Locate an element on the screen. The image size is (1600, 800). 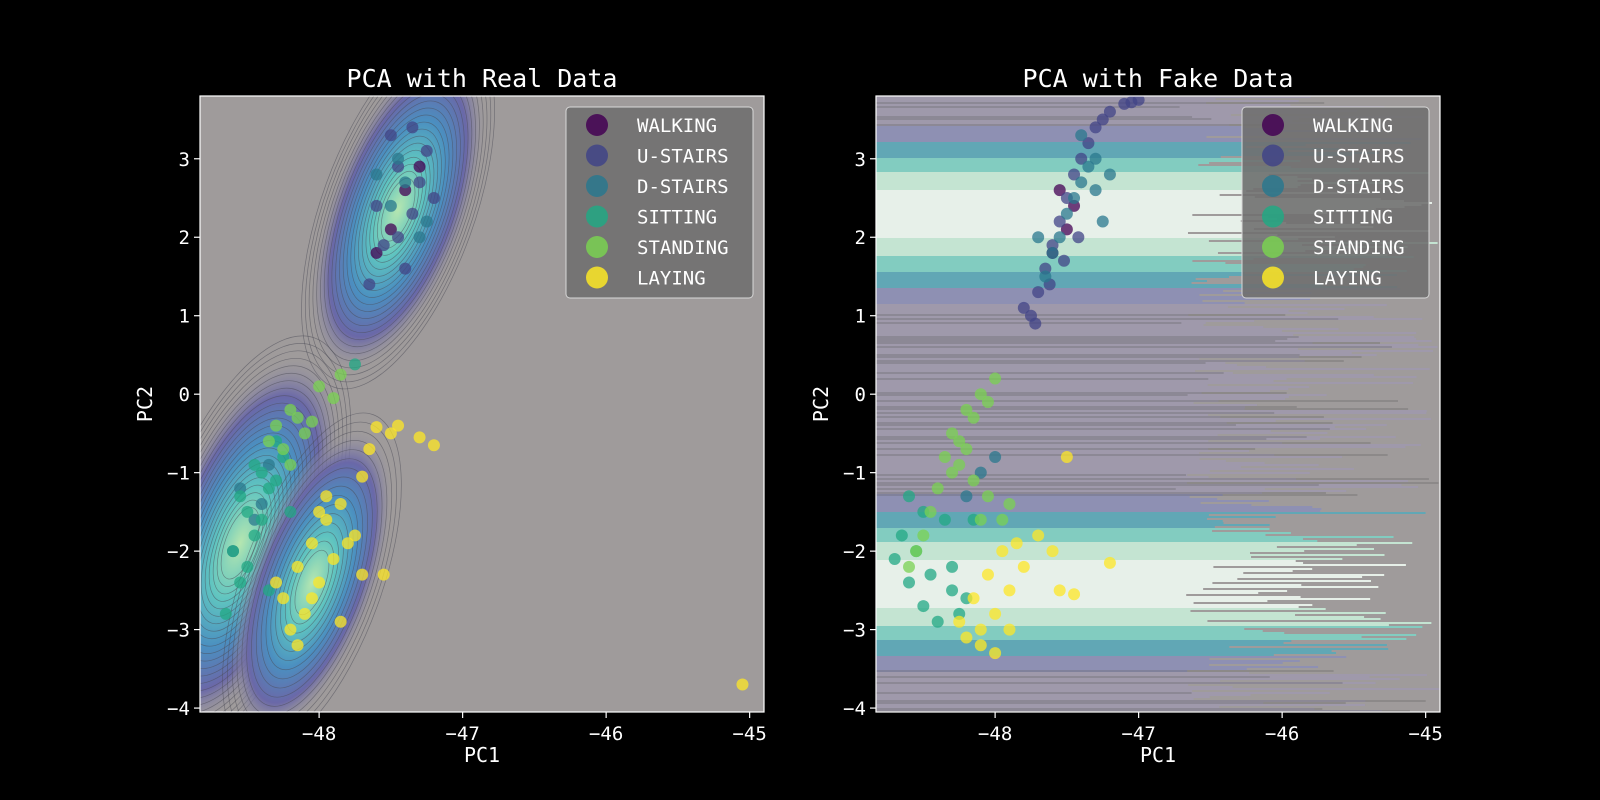
y-tick-label: 3 is located at coordinates (860, 160).